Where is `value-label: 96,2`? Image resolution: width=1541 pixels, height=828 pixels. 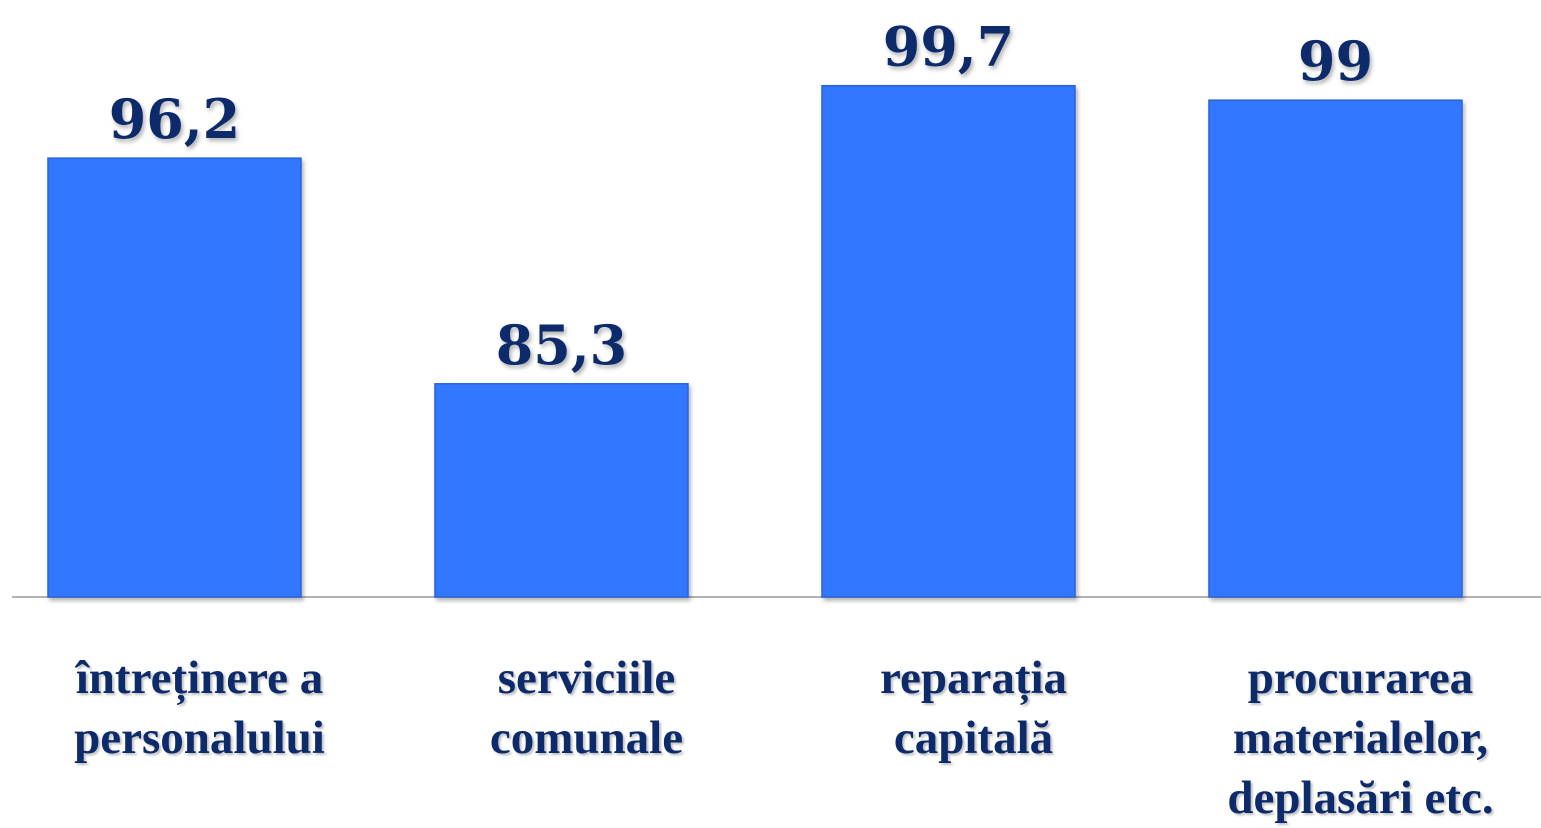 value-label: 96,2 is located at coordinates (175, 119).